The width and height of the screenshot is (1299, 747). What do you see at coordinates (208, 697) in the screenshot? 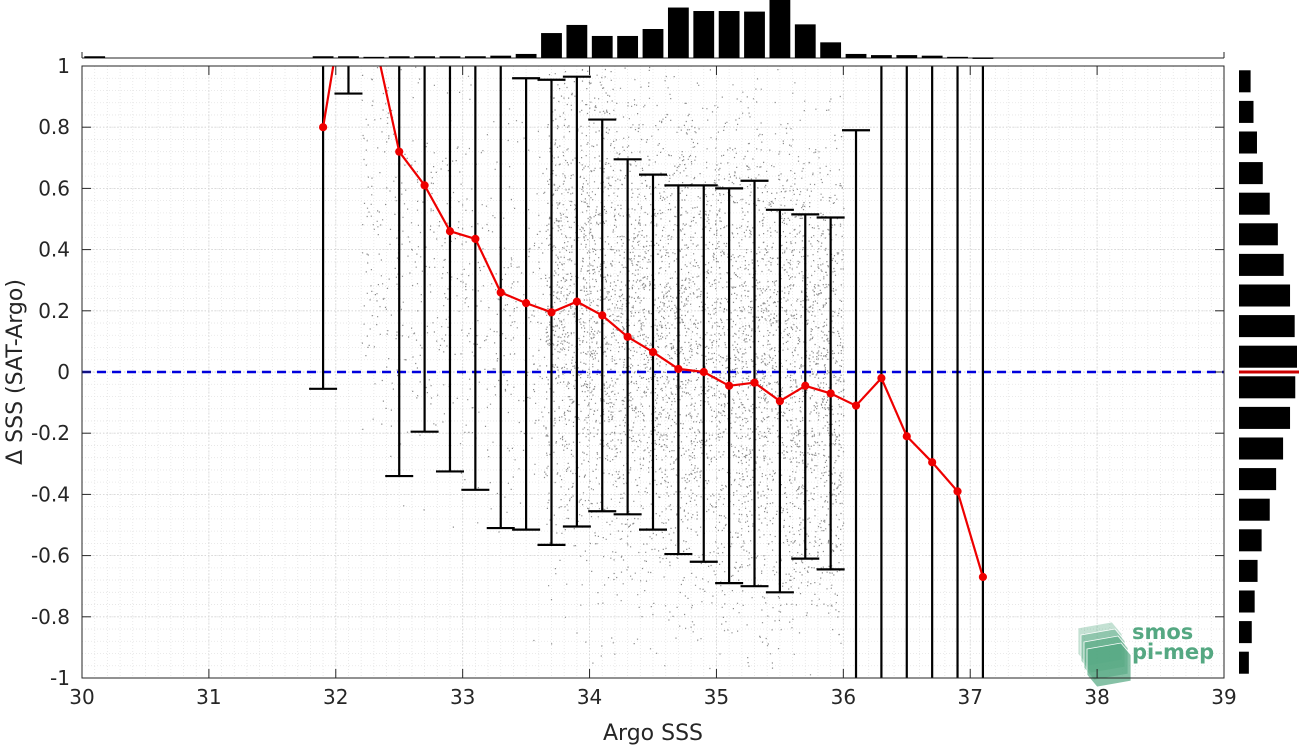
I see `x-tick-label: 31` at bounding box center [208, 697].